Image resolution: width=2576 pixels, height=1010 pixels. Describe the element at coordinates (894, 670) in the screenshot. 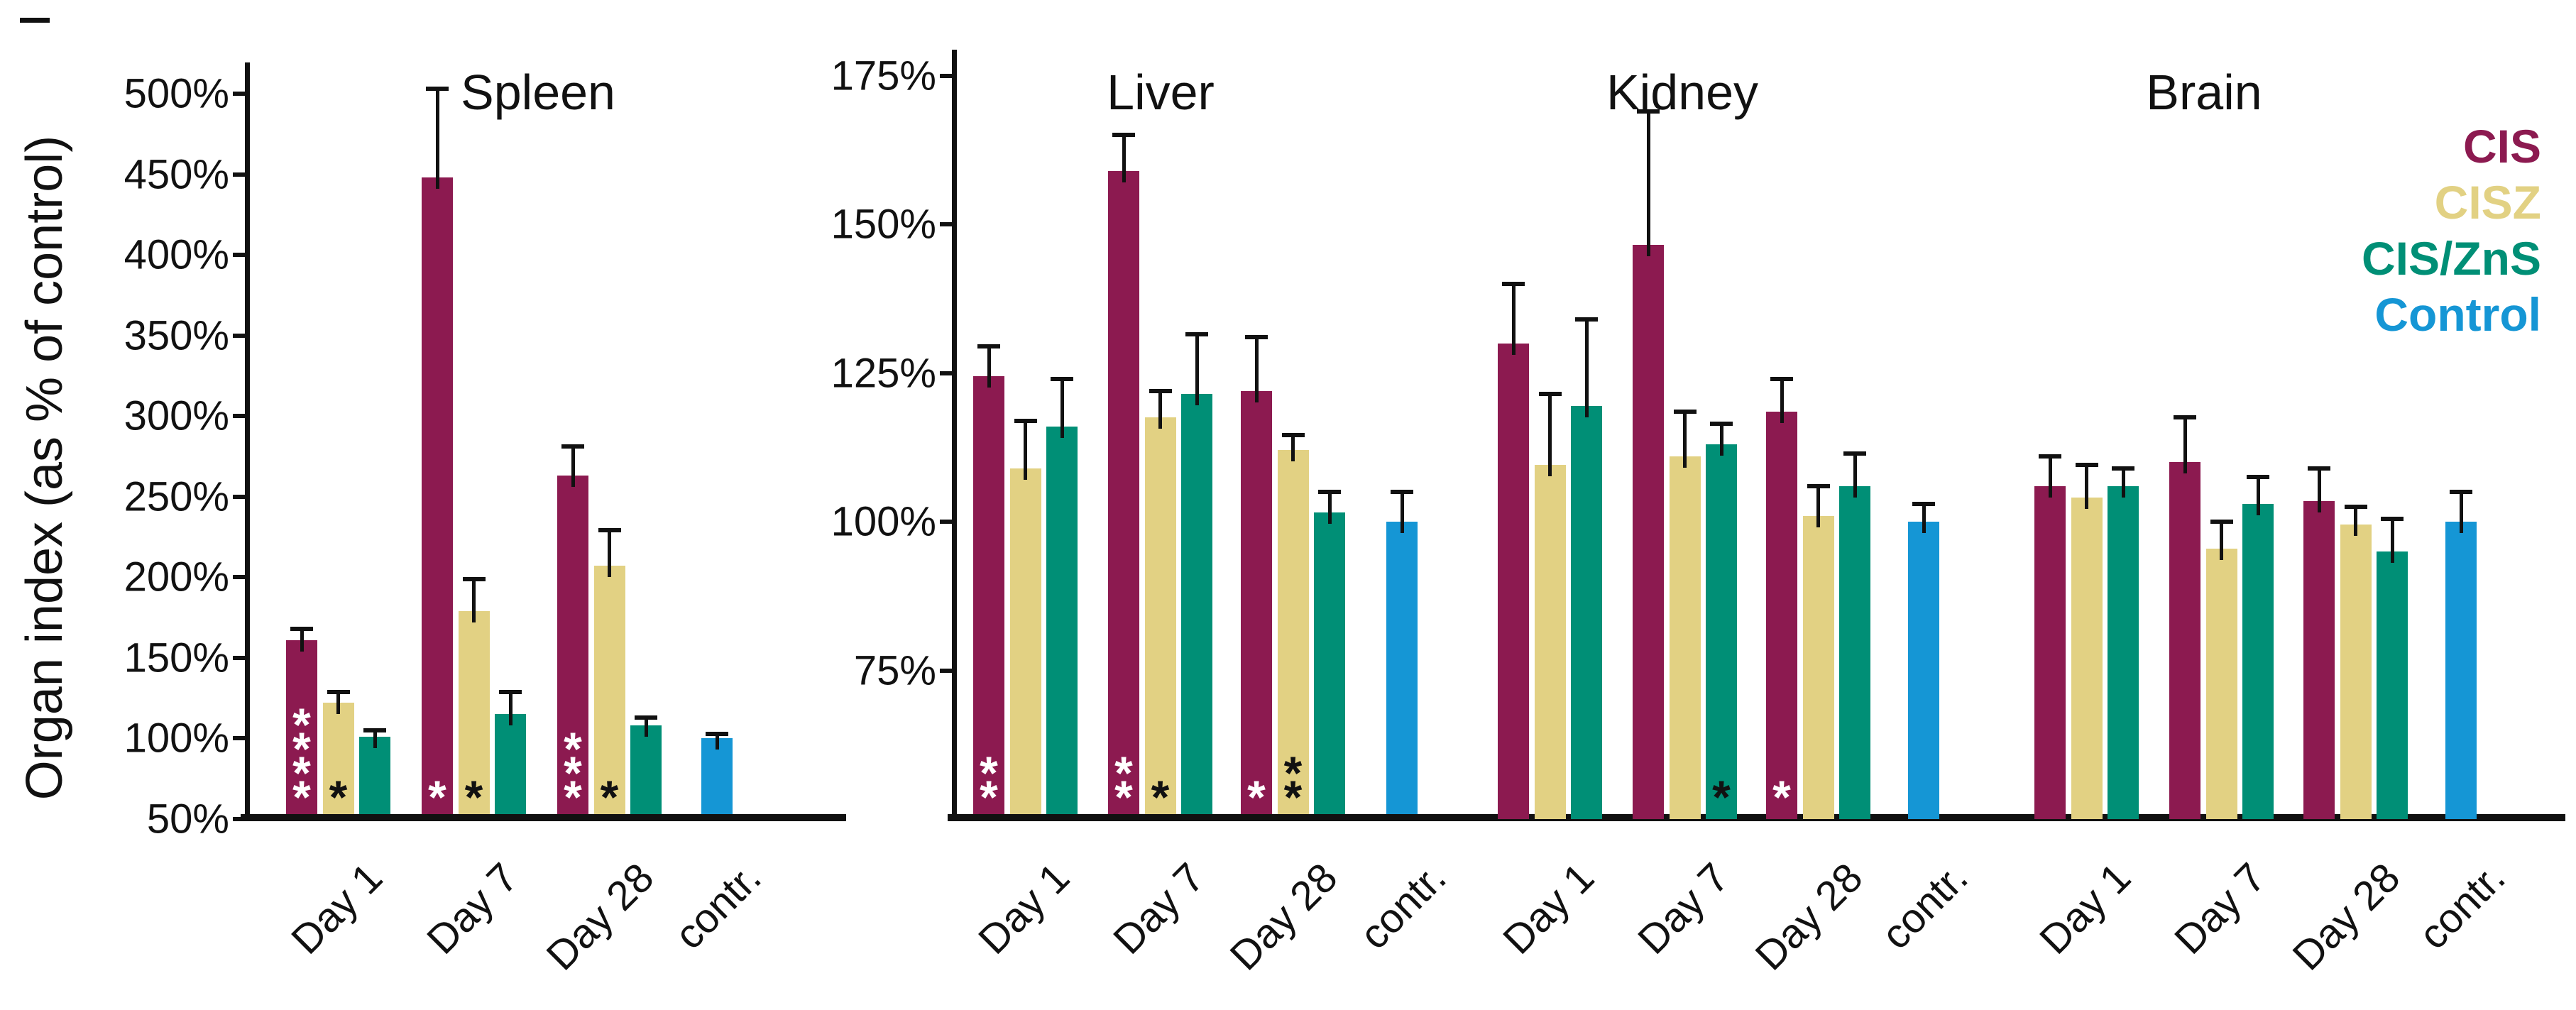

I see `y-tick-label: 75%` at that location.